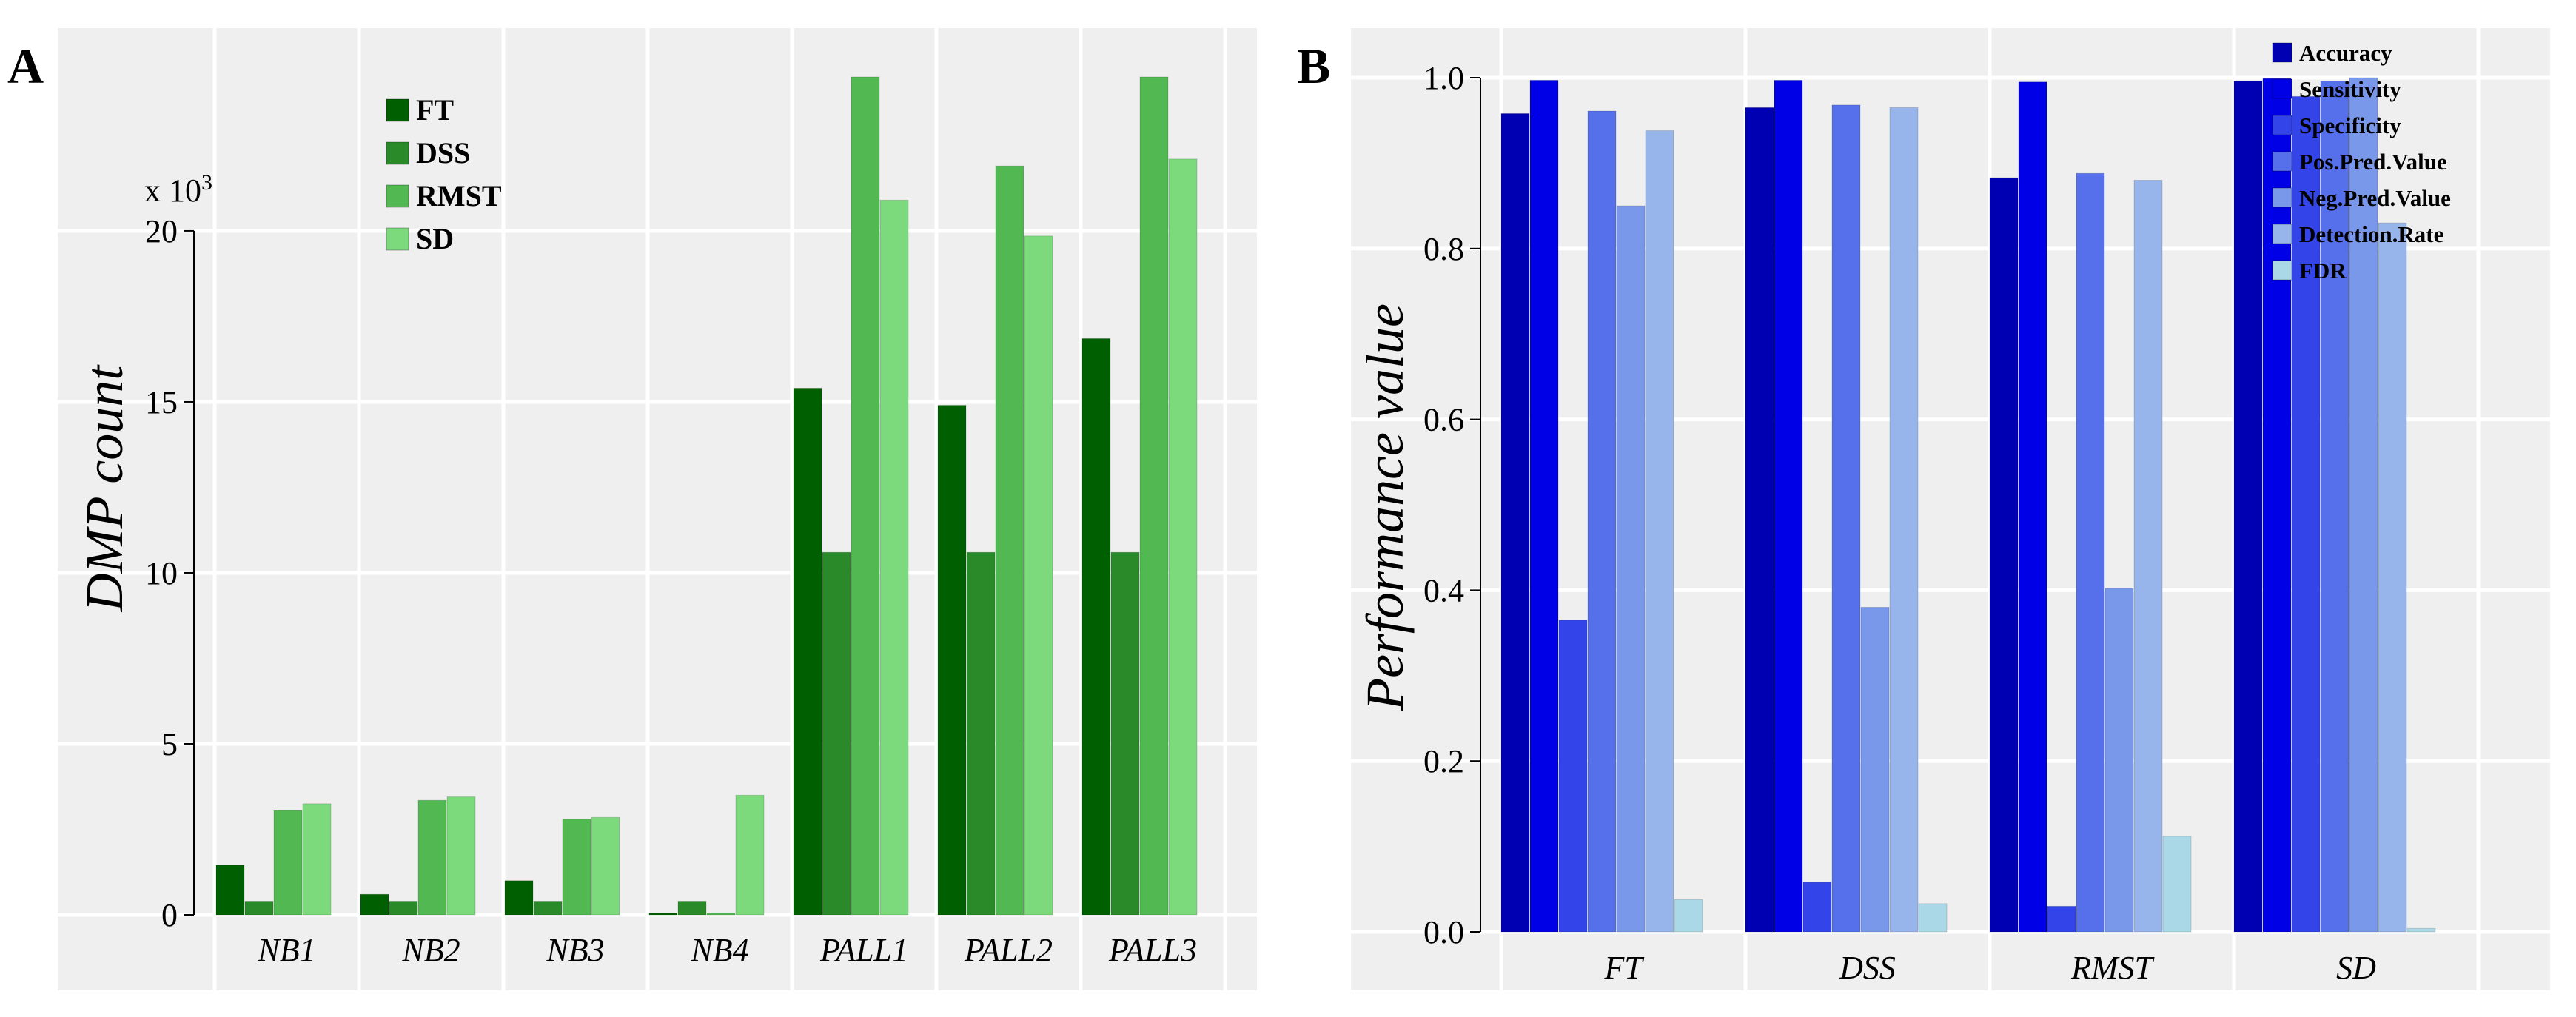 The image size is (2576, 1017). What do you see at coordinates (403, 908) in the screenshot?
I see `a-bar-nb2-dss` at bounding box center [403, 908].